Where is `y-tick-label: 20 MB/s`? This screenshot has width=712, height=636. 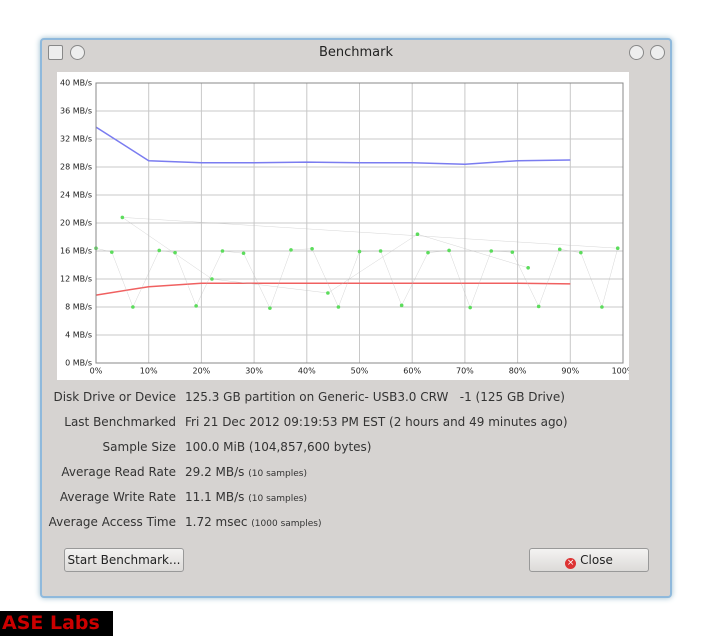
y-tick-label: 20 MB/s is located at coordinates (76, 223).